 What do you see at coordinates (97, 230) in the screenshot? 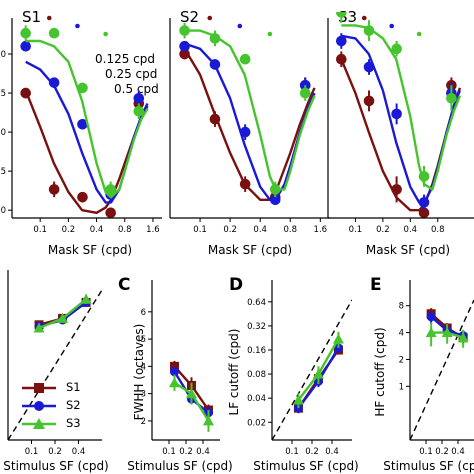
I see `x-tick-label-s1: 0.4` at bounding box center [97, 230].